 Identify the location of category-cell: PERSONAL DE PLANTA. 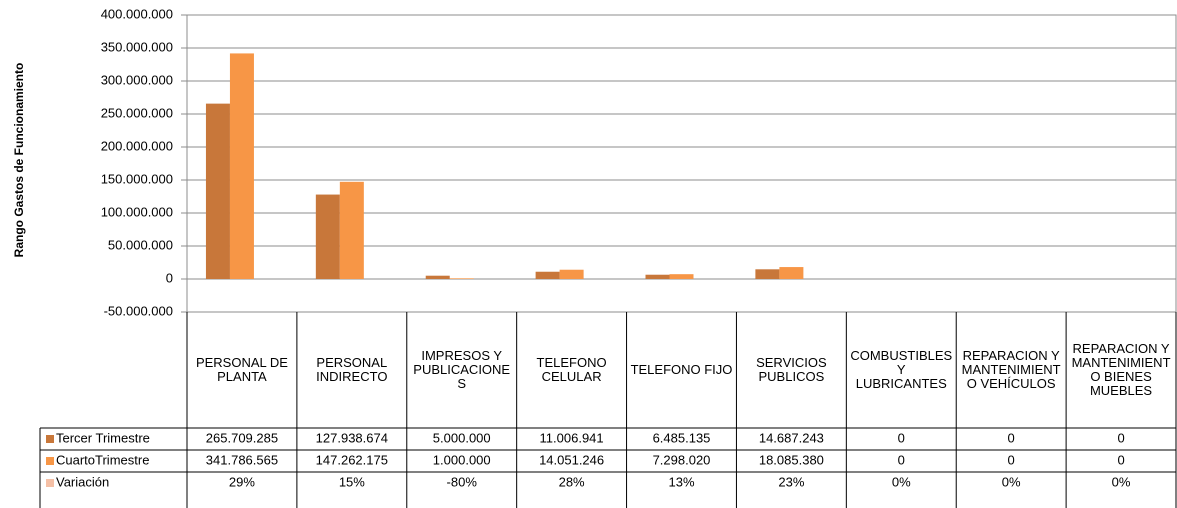
(241, 369).